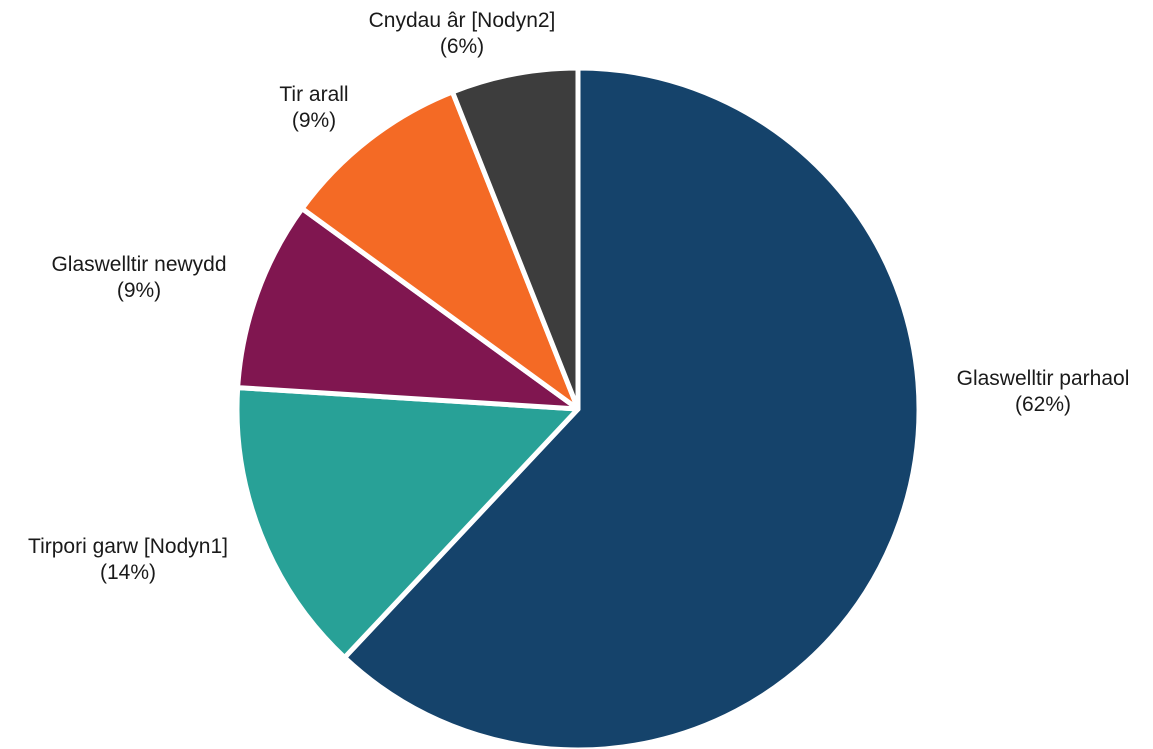  What do you see at coordinates (314, 120) in the screenshot?
I see `slice-label-percent-tir-arall: (9%)` at bounding box center [314, 120].